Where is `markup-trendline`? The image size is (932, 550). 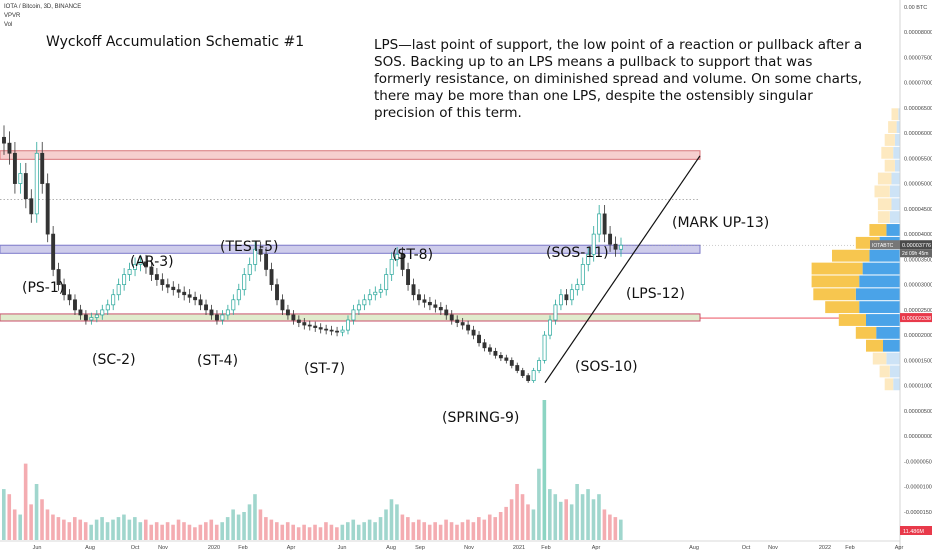 markup-trendline is located at coordinates (622, 269).